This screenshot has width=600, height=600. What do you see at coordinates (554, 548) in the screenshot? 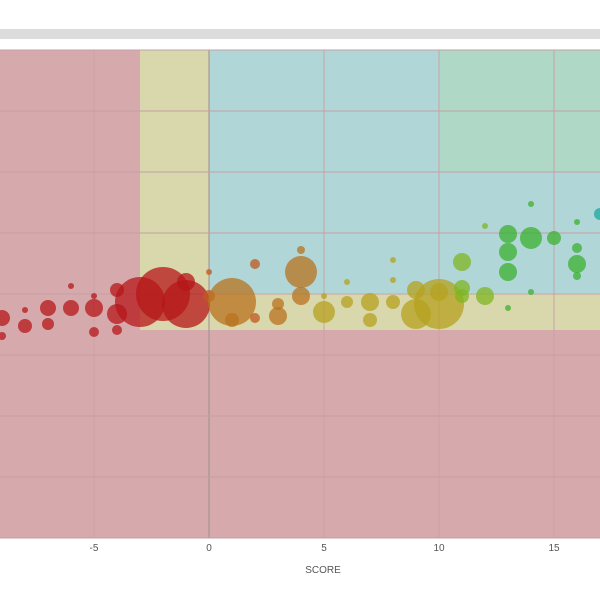
I see `x-tick-label: 15` at bounding box center [554, 548].